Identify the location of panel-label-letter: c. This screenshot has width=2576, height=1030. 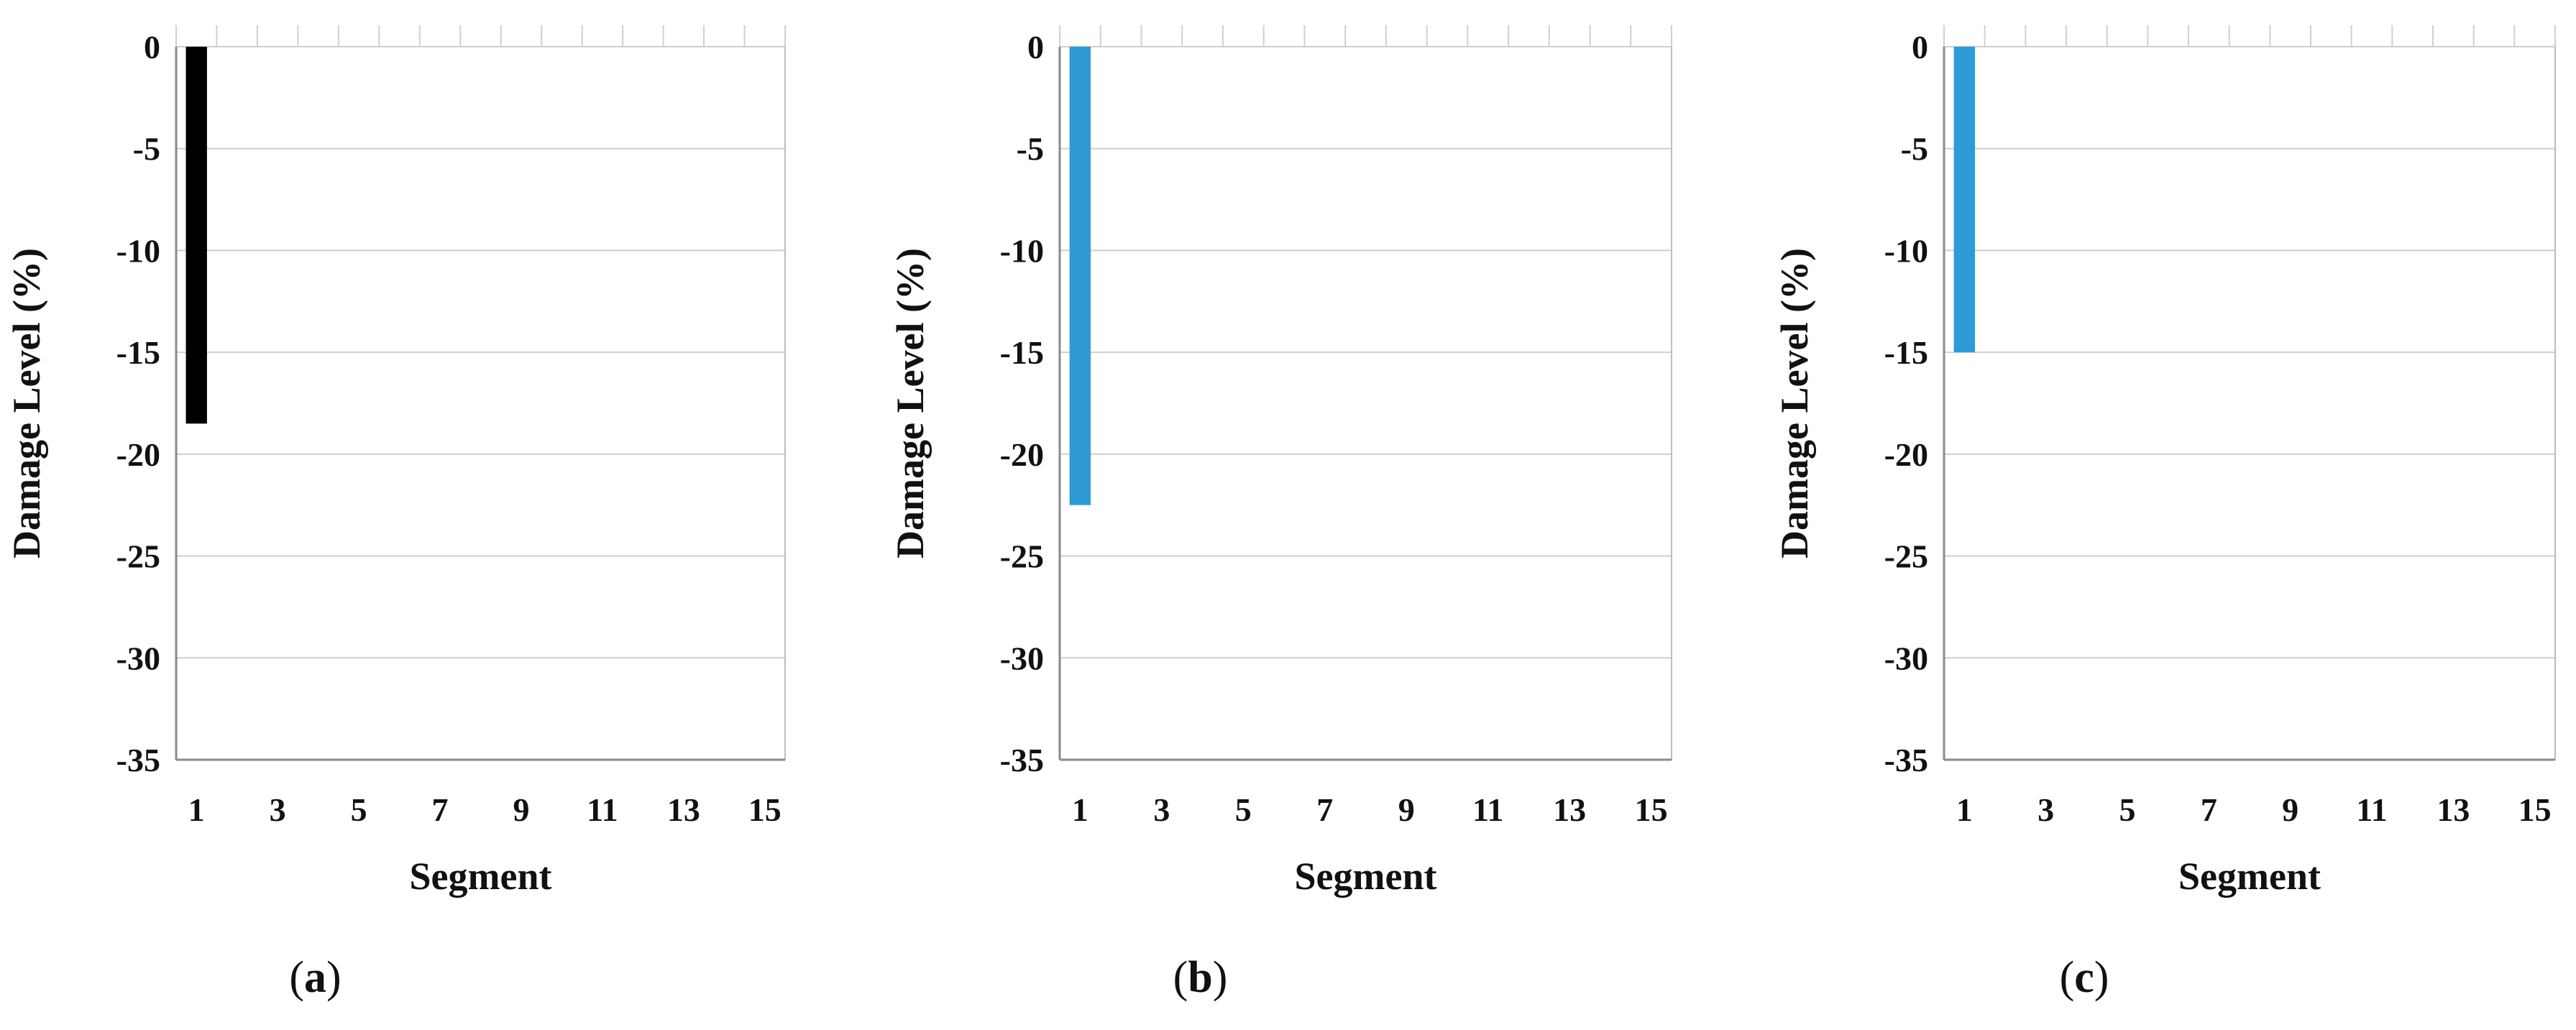
(2084, 978).